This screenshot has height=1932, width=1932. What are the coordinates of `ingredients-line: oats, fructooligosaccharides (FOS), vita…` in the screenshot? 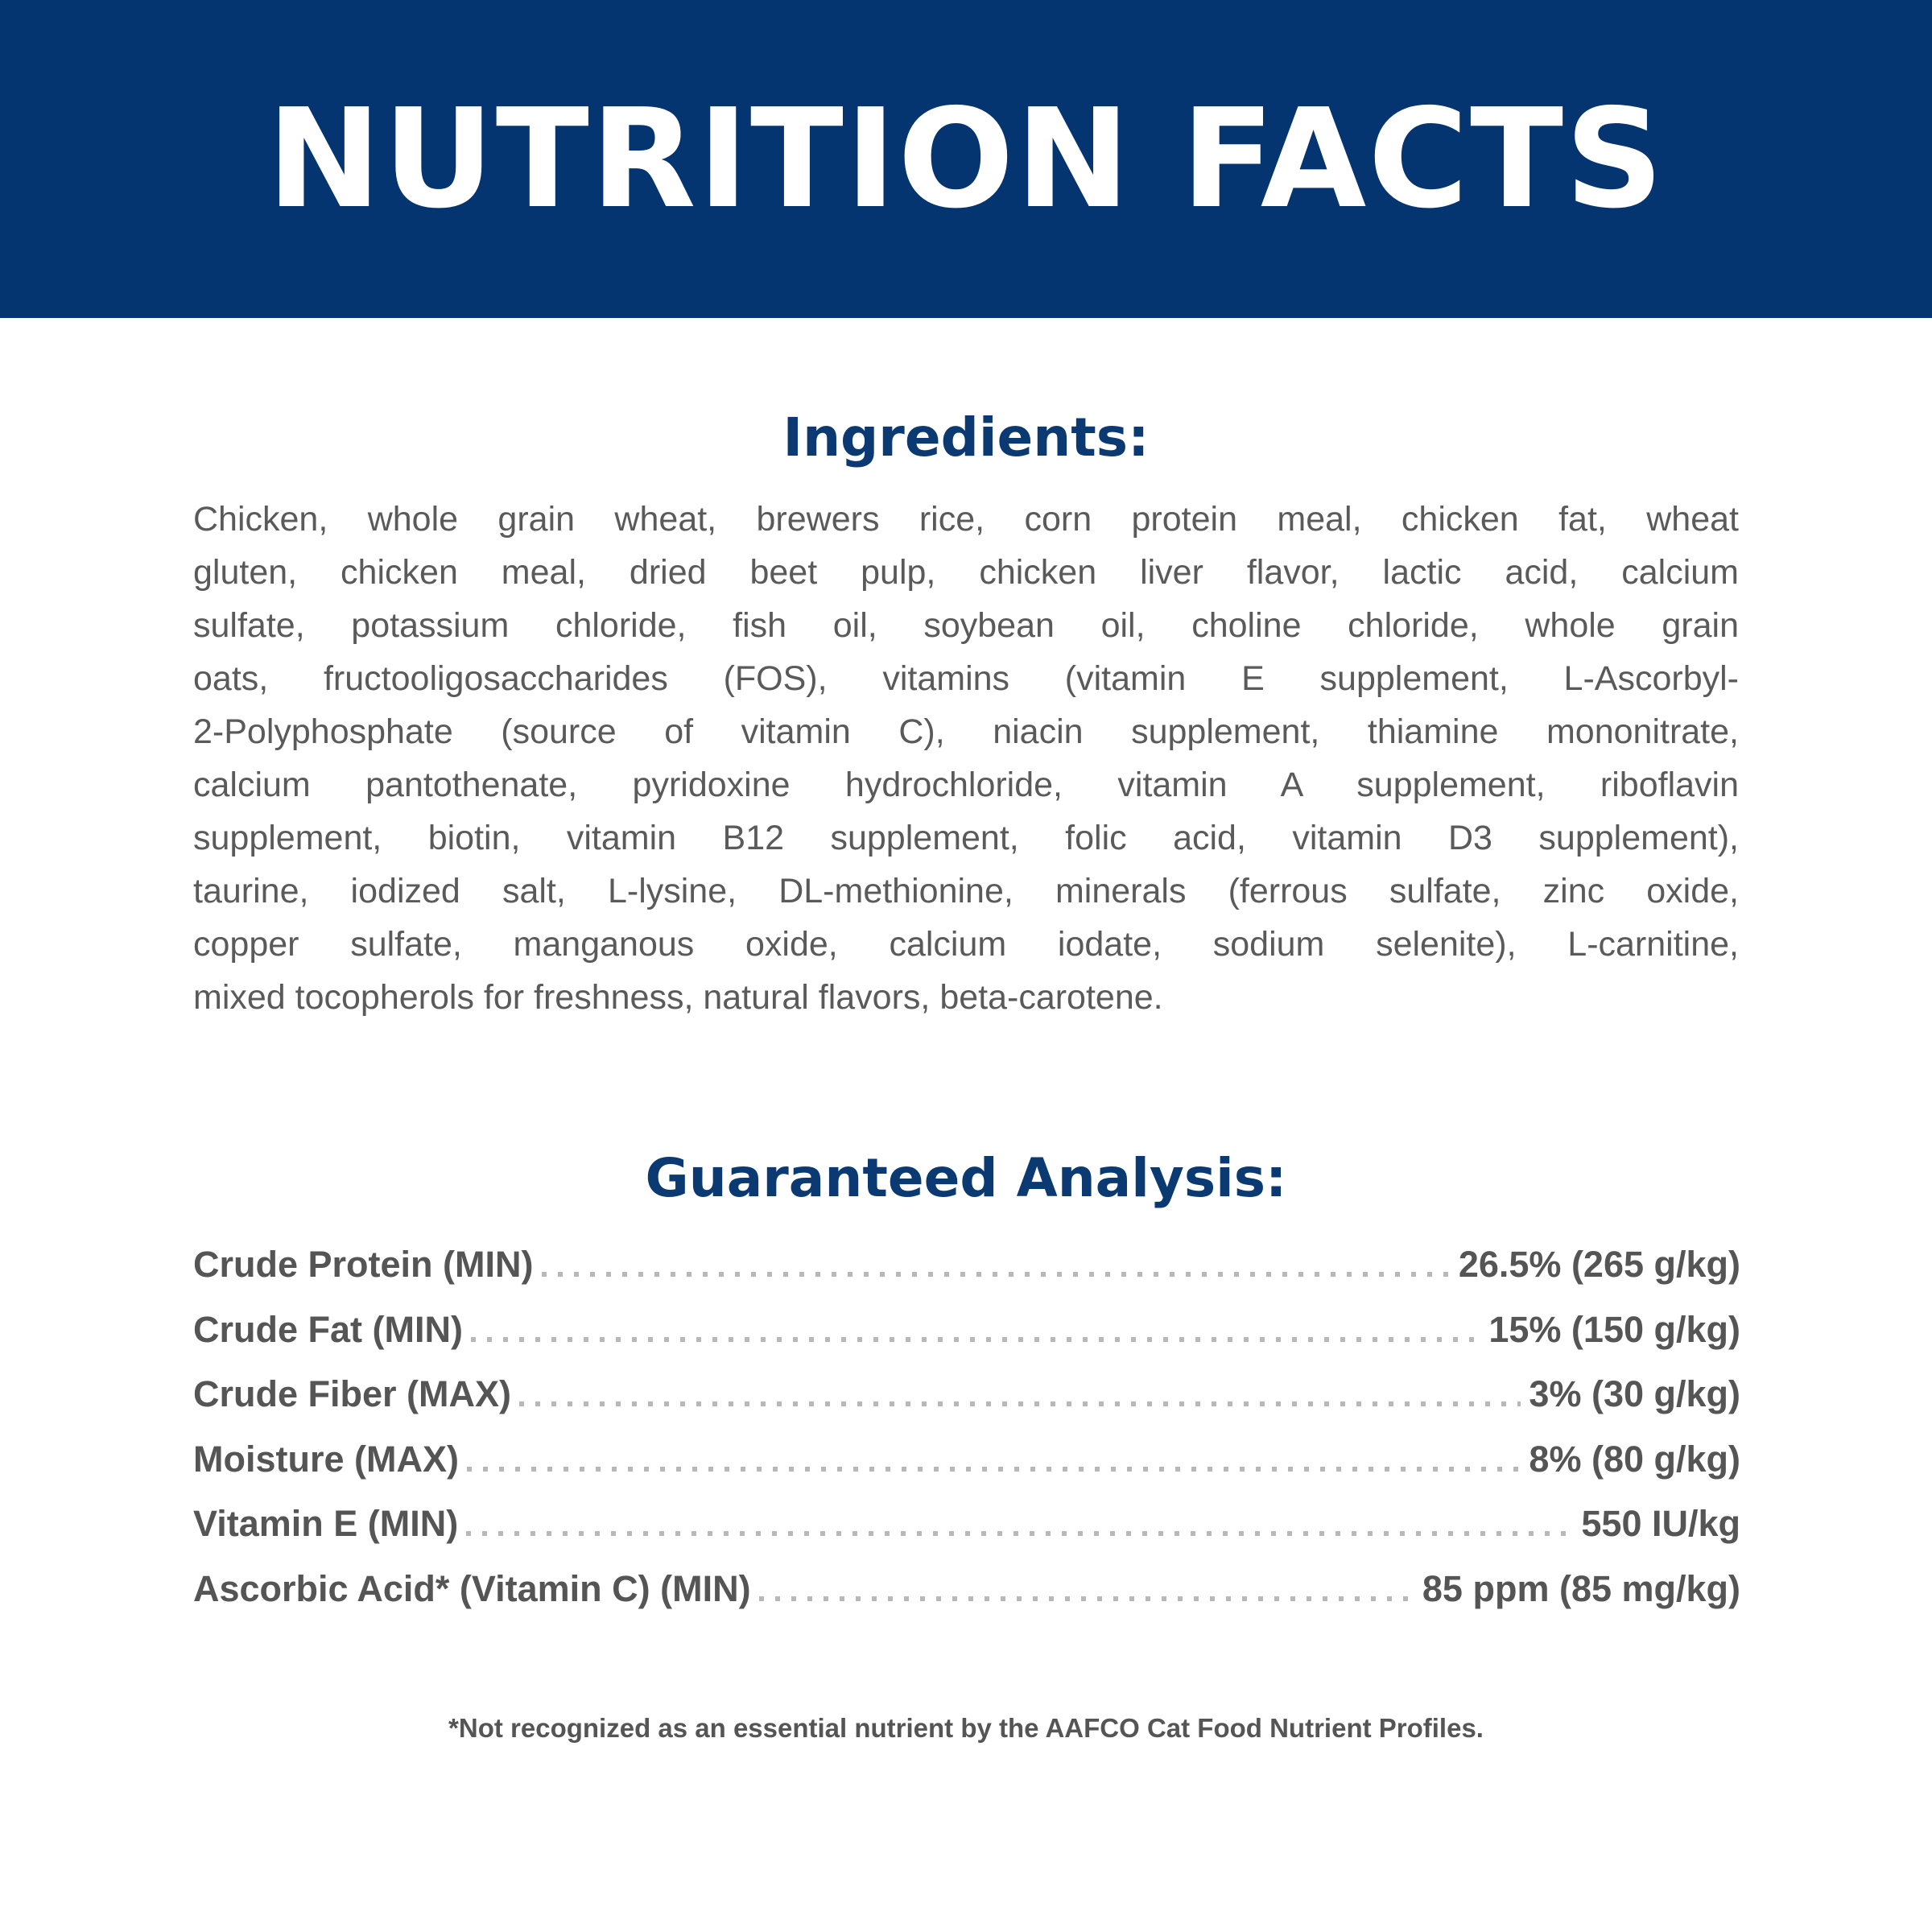 It's located at (966, 678).